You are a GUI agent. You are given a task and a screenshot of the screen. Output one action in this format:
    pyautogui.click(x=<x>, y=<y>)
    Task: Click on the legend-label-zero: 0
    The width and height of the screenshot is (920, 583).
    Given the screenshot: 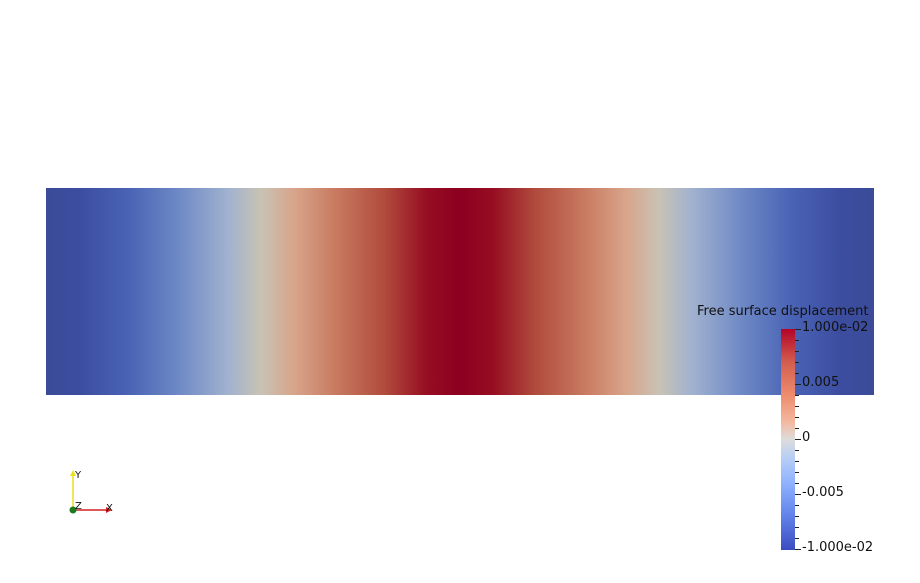 What is the action you would take?
    pyautogui.click(x=806, y=437)
    